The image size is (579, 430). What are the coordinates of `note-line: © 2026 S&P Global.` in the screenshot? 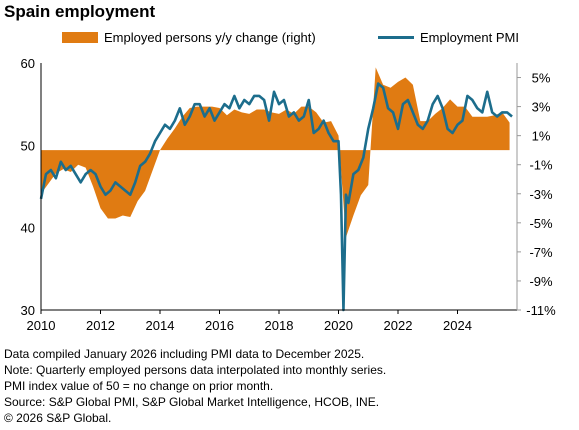 It's located at (58, 418).